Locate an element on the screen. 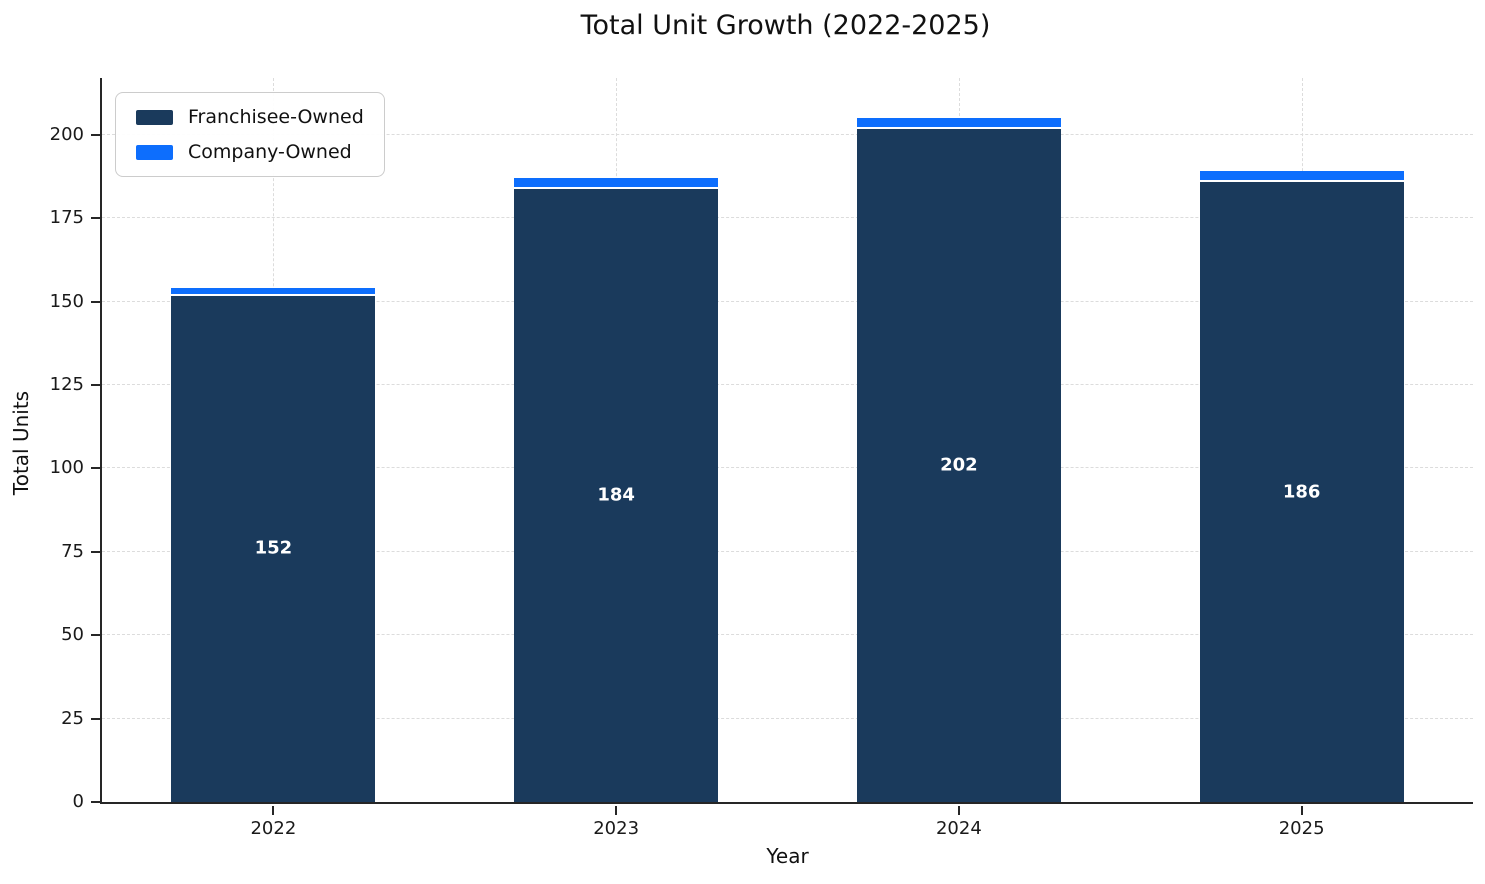  bar-2022-franchisee-owned is located at coordinates (273, 548).